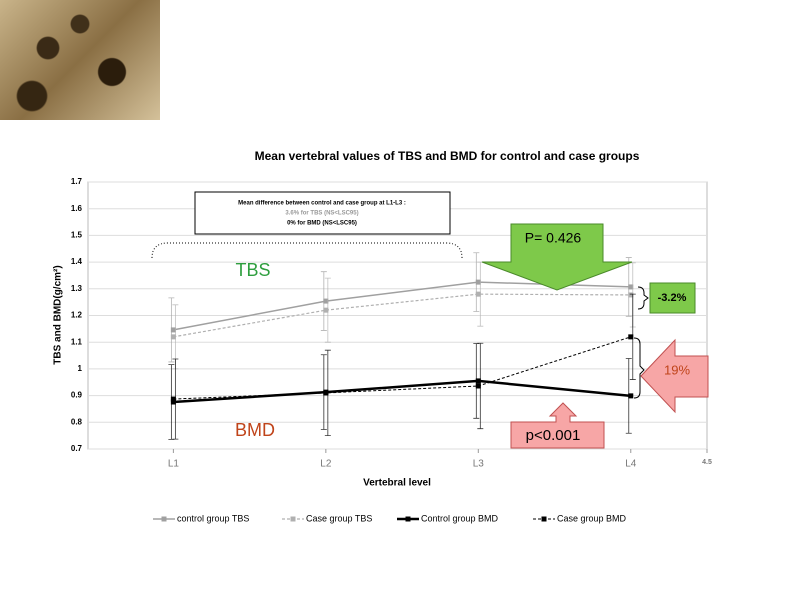 This screenshot has height=612, width=792. What do you see at coordinates (553, 435) in the screenshot?
I see `p-value-bmd: p<0.001` at bounding box center [553, 435].